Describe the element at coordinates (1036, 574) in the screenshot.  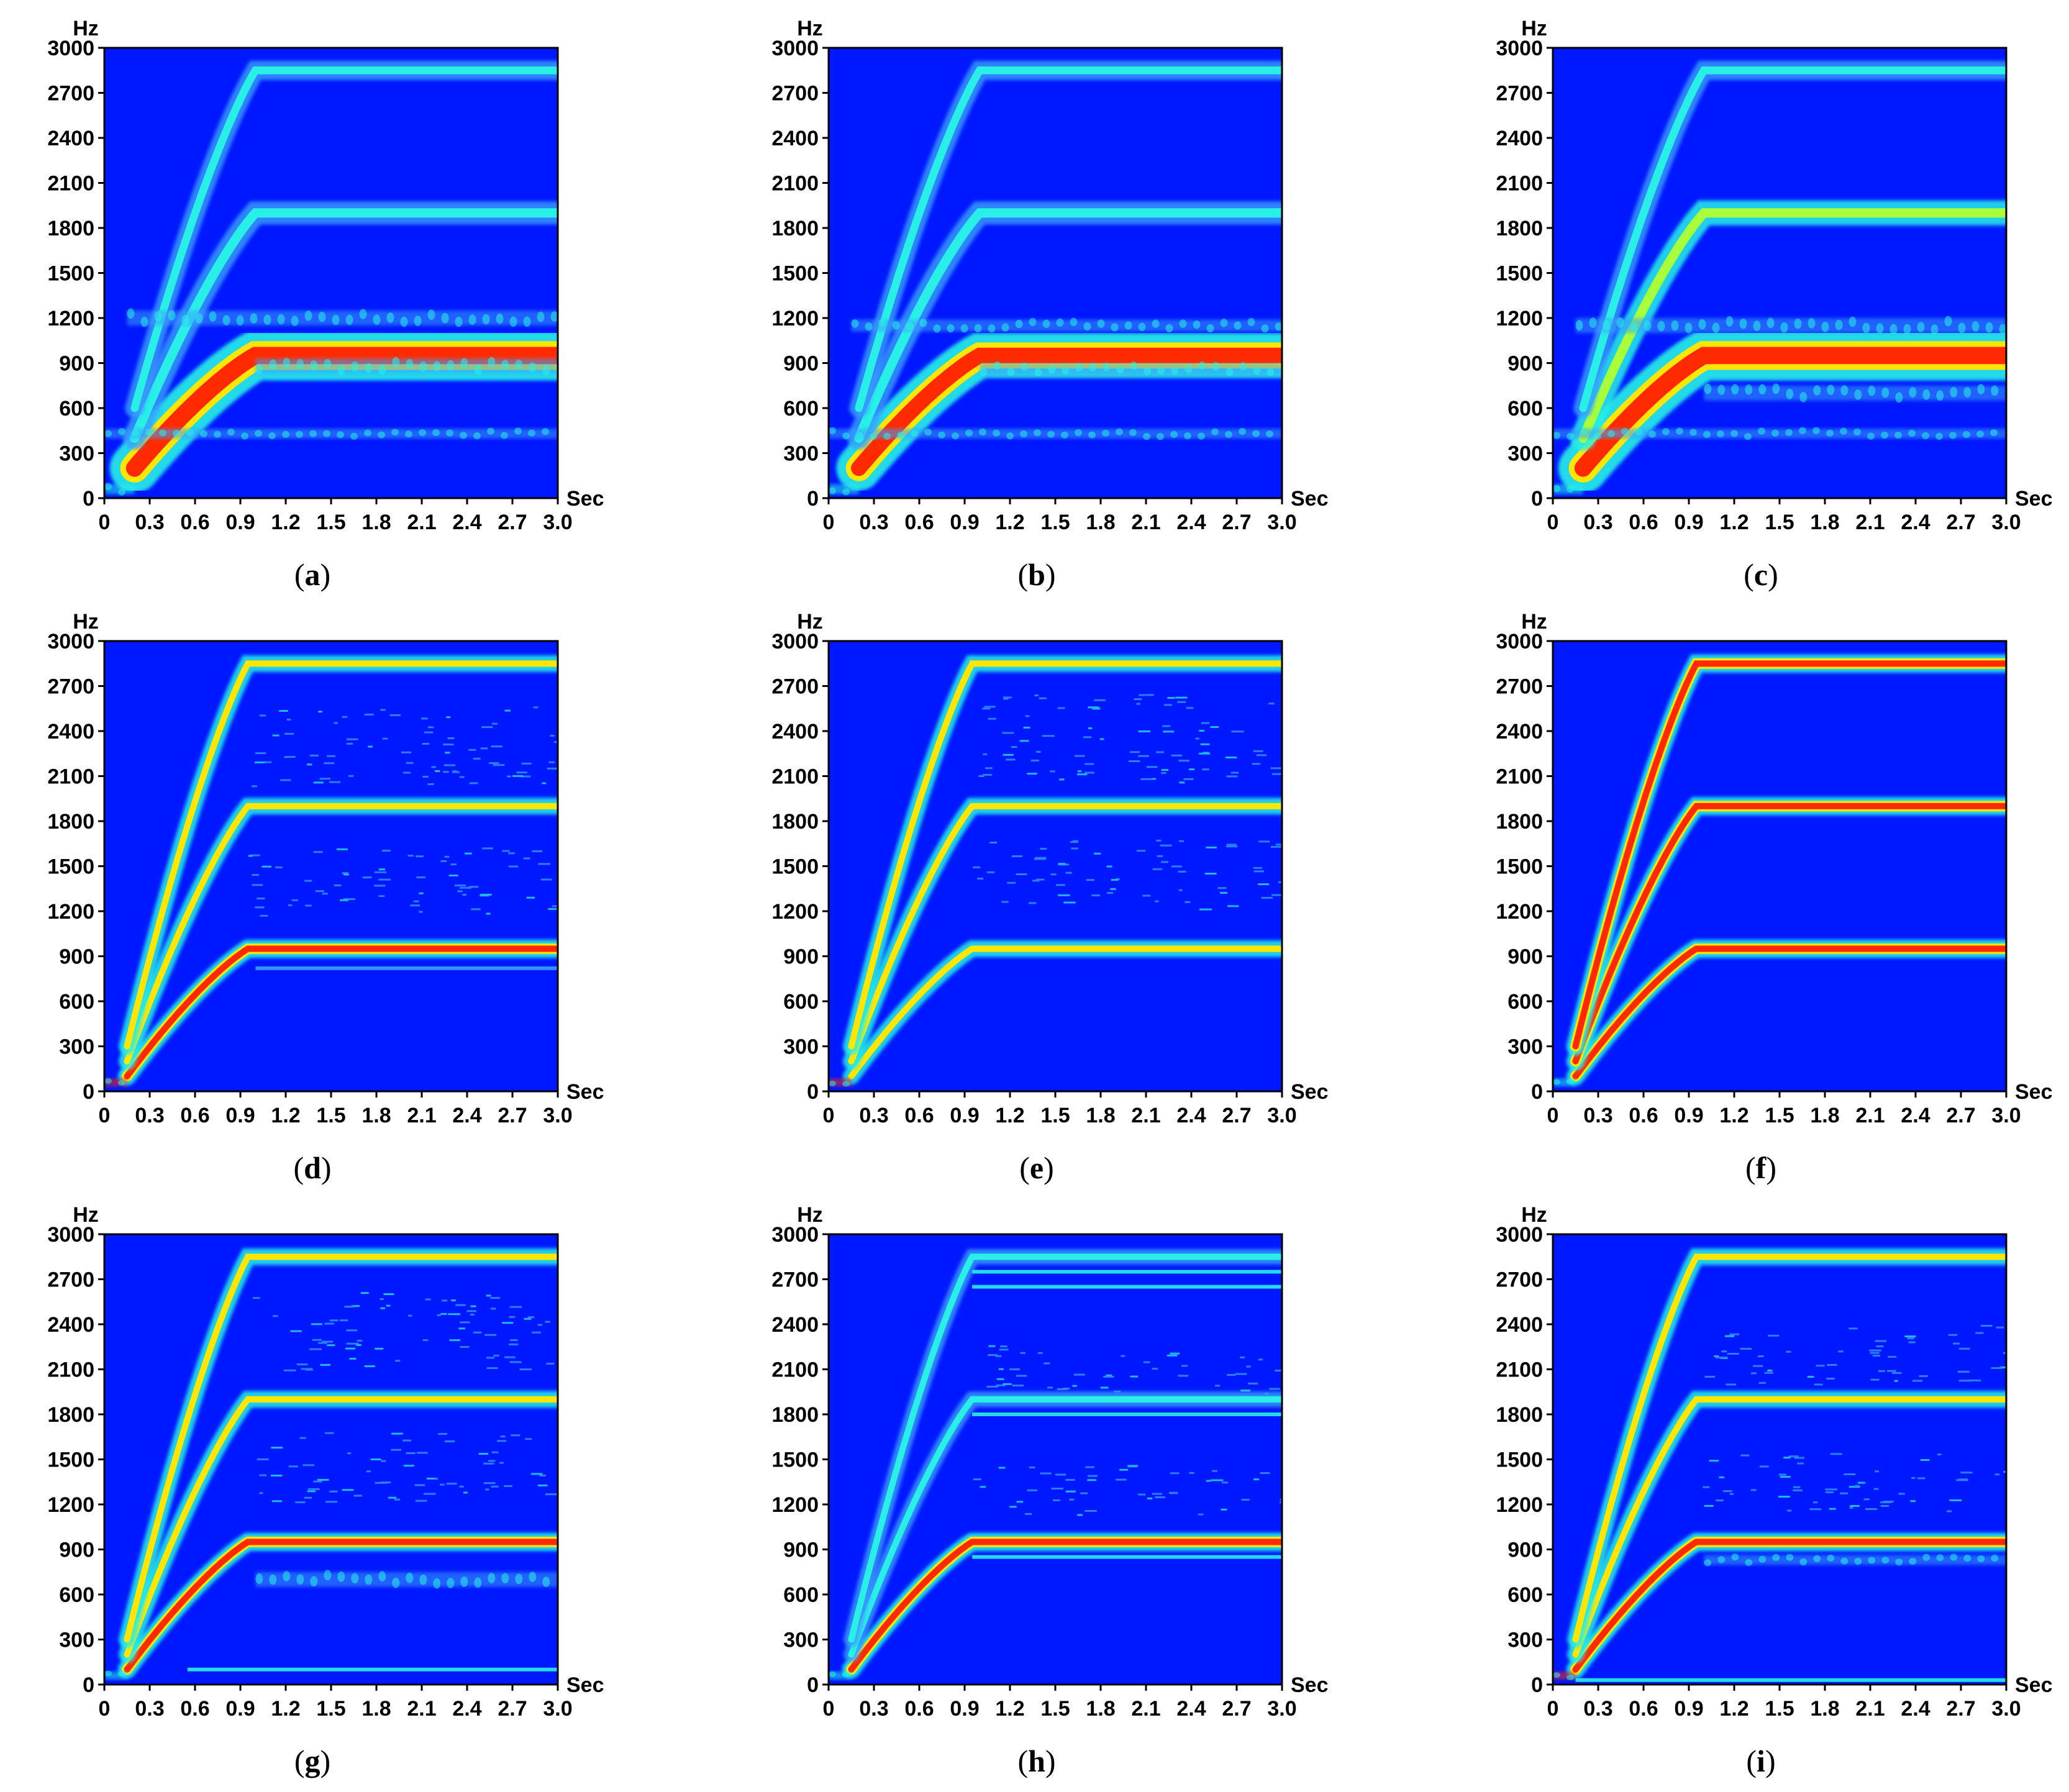
I see `panel-caption: (b)` at that location.